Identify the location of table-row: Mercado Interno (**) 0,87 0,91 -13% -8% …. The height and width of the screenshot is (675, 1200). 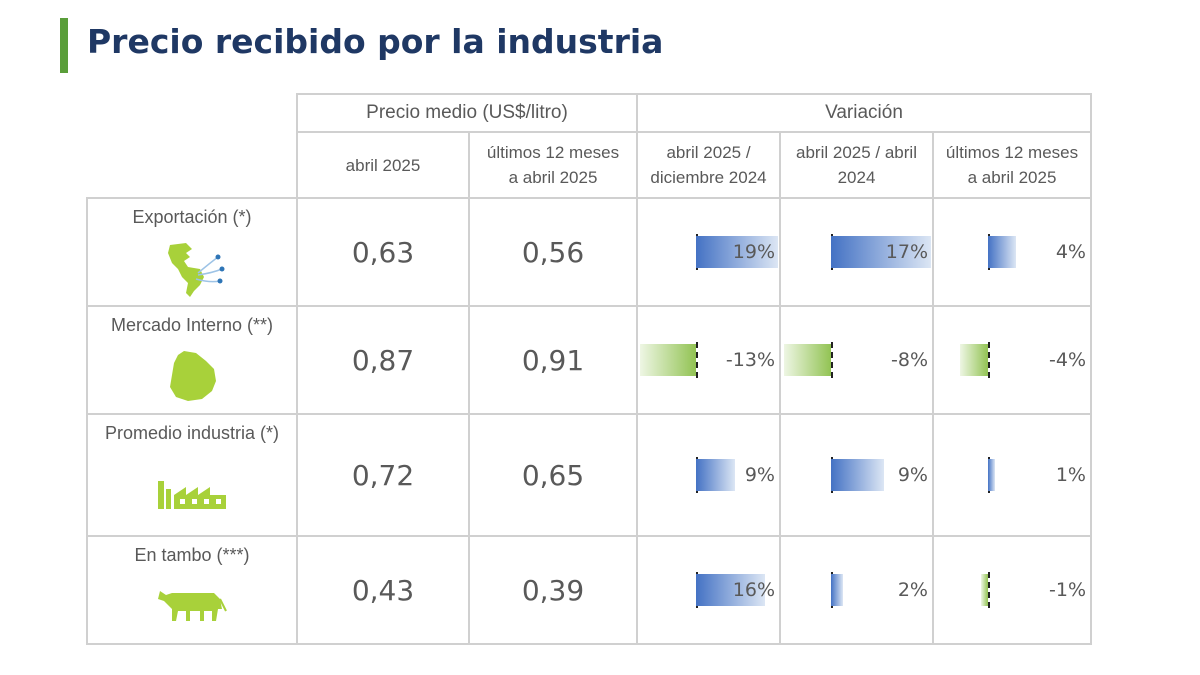
(589, 360).